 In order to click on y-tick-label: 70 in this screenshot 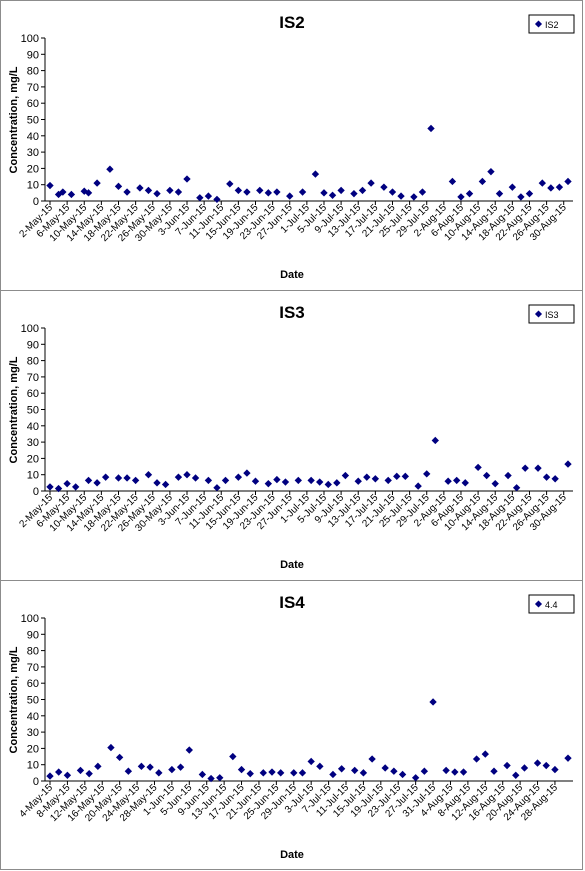, I will do `click(33, 378)`.